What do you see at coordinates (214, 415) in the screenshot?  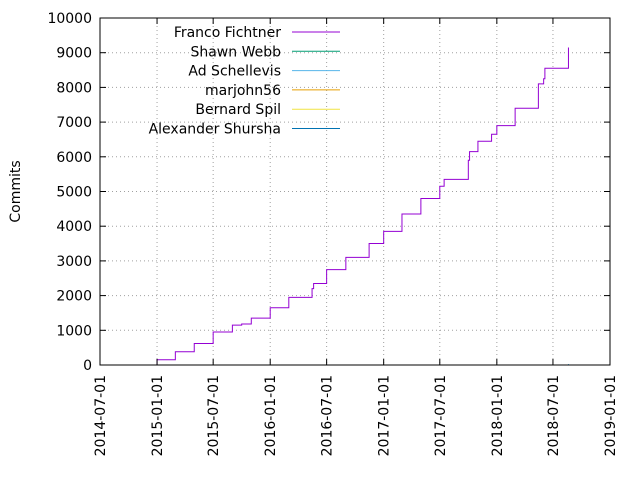 I see `x-tick-label: 2015-07-01` at bounding box center [214, 415].